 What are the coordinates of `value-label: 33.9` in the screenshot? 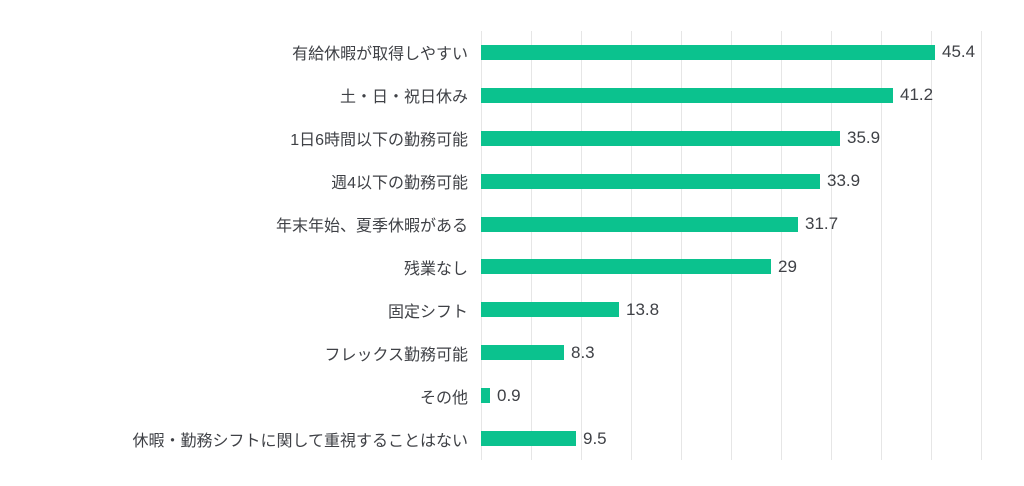 It's located at (844, 181).